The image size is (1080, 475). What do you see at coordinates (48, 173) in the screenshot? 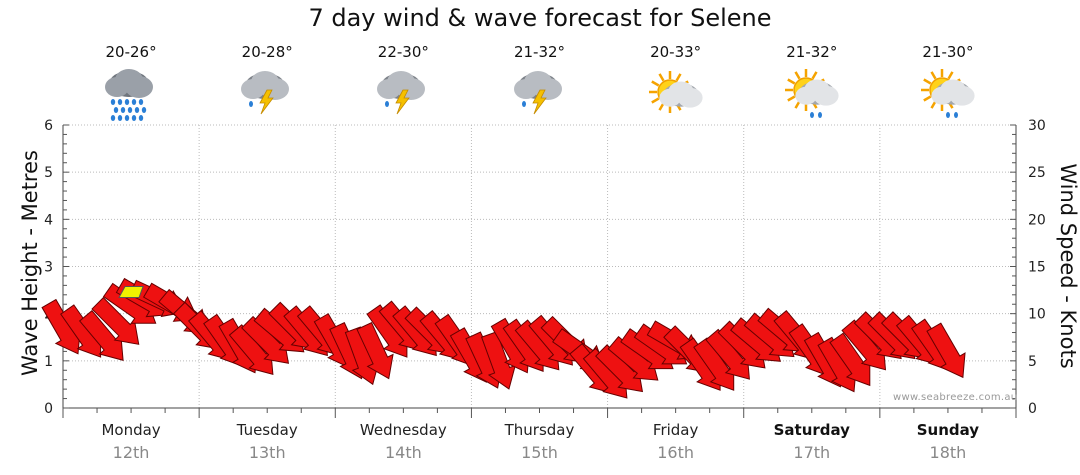
I see `tick-label-left: 5` at bounding box center [48, 173].